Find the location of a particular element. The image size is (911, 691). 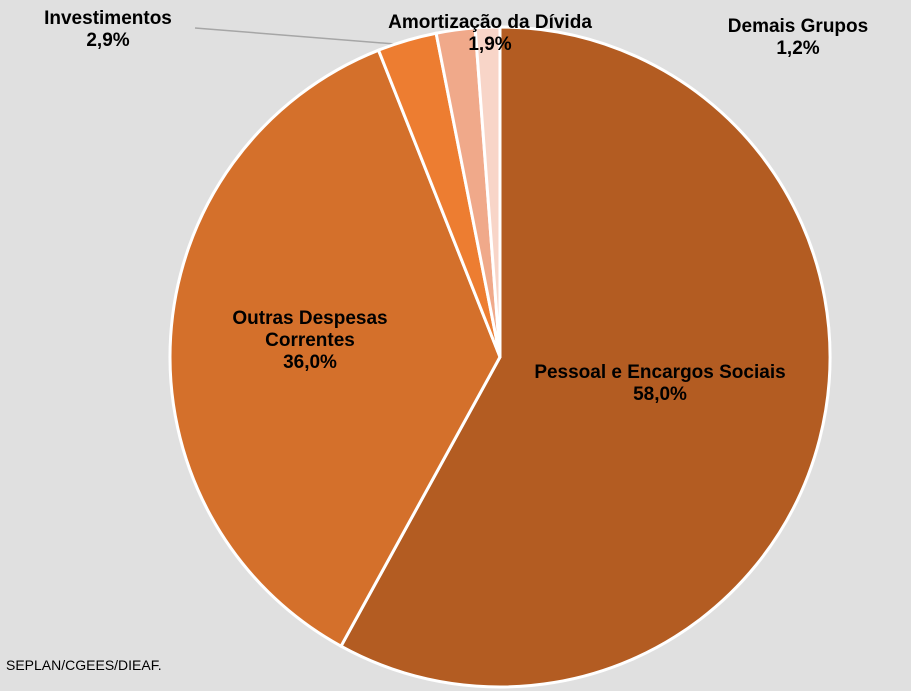

leader-line is located at coordinates (295, 36).